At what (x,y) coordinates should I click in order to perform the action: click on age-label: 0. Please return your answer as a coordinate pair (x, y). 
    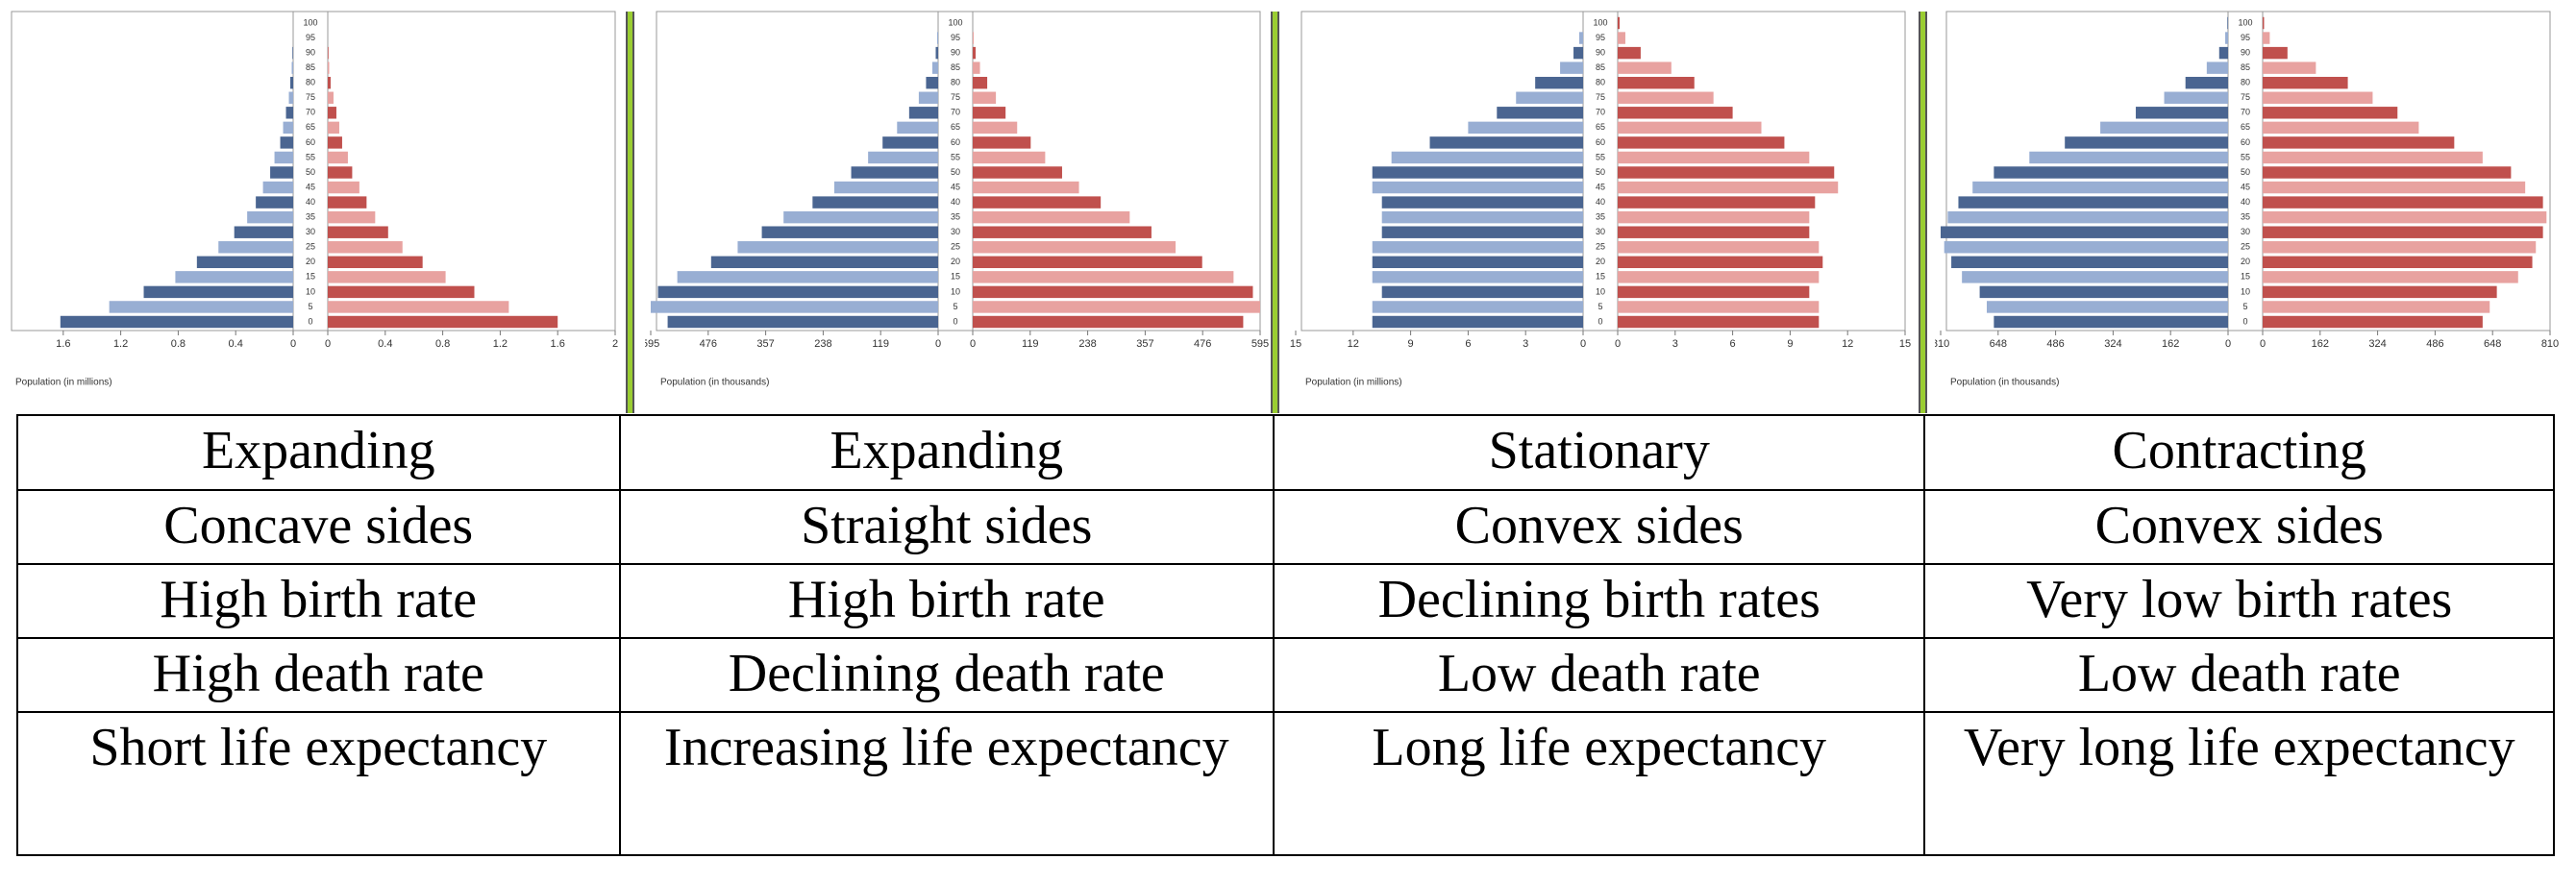
    Looking at the image, I should click on (2244, 321).